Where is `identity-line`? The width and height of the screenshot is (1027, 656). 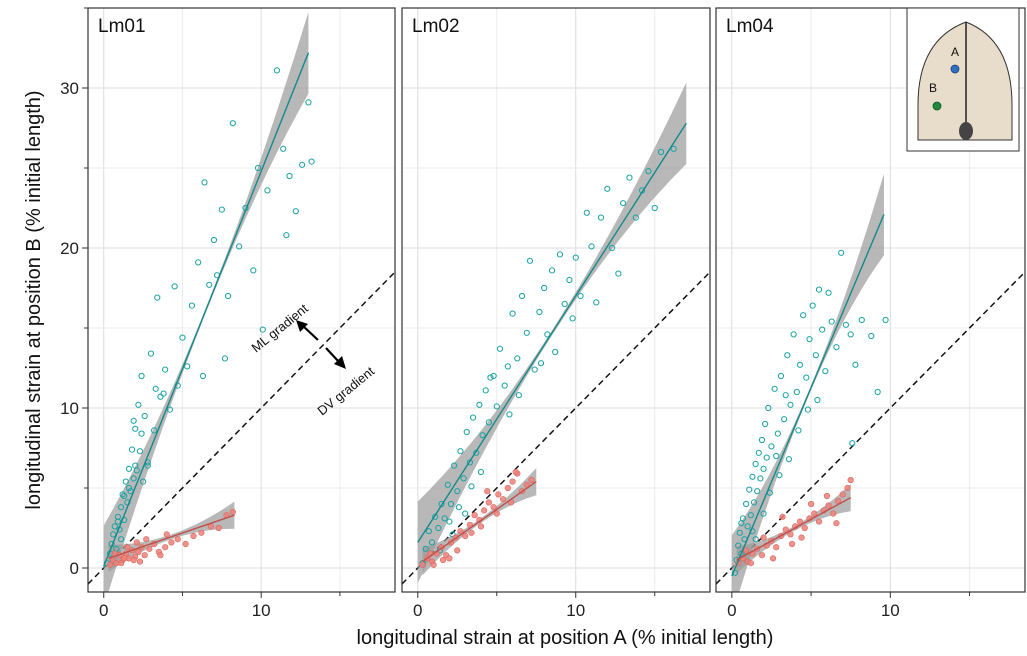 identity-line is located at coordinates (241, 428).